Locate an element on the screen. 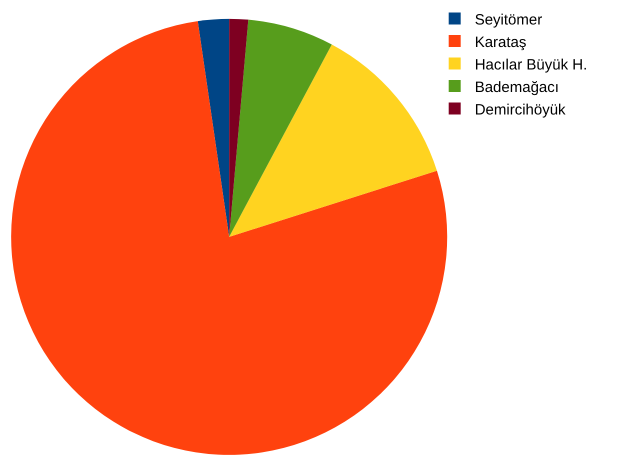 This screenshot has width=630, height=459. legend-label: Hacılar Büyük H. is located at coordinates (531, 65).